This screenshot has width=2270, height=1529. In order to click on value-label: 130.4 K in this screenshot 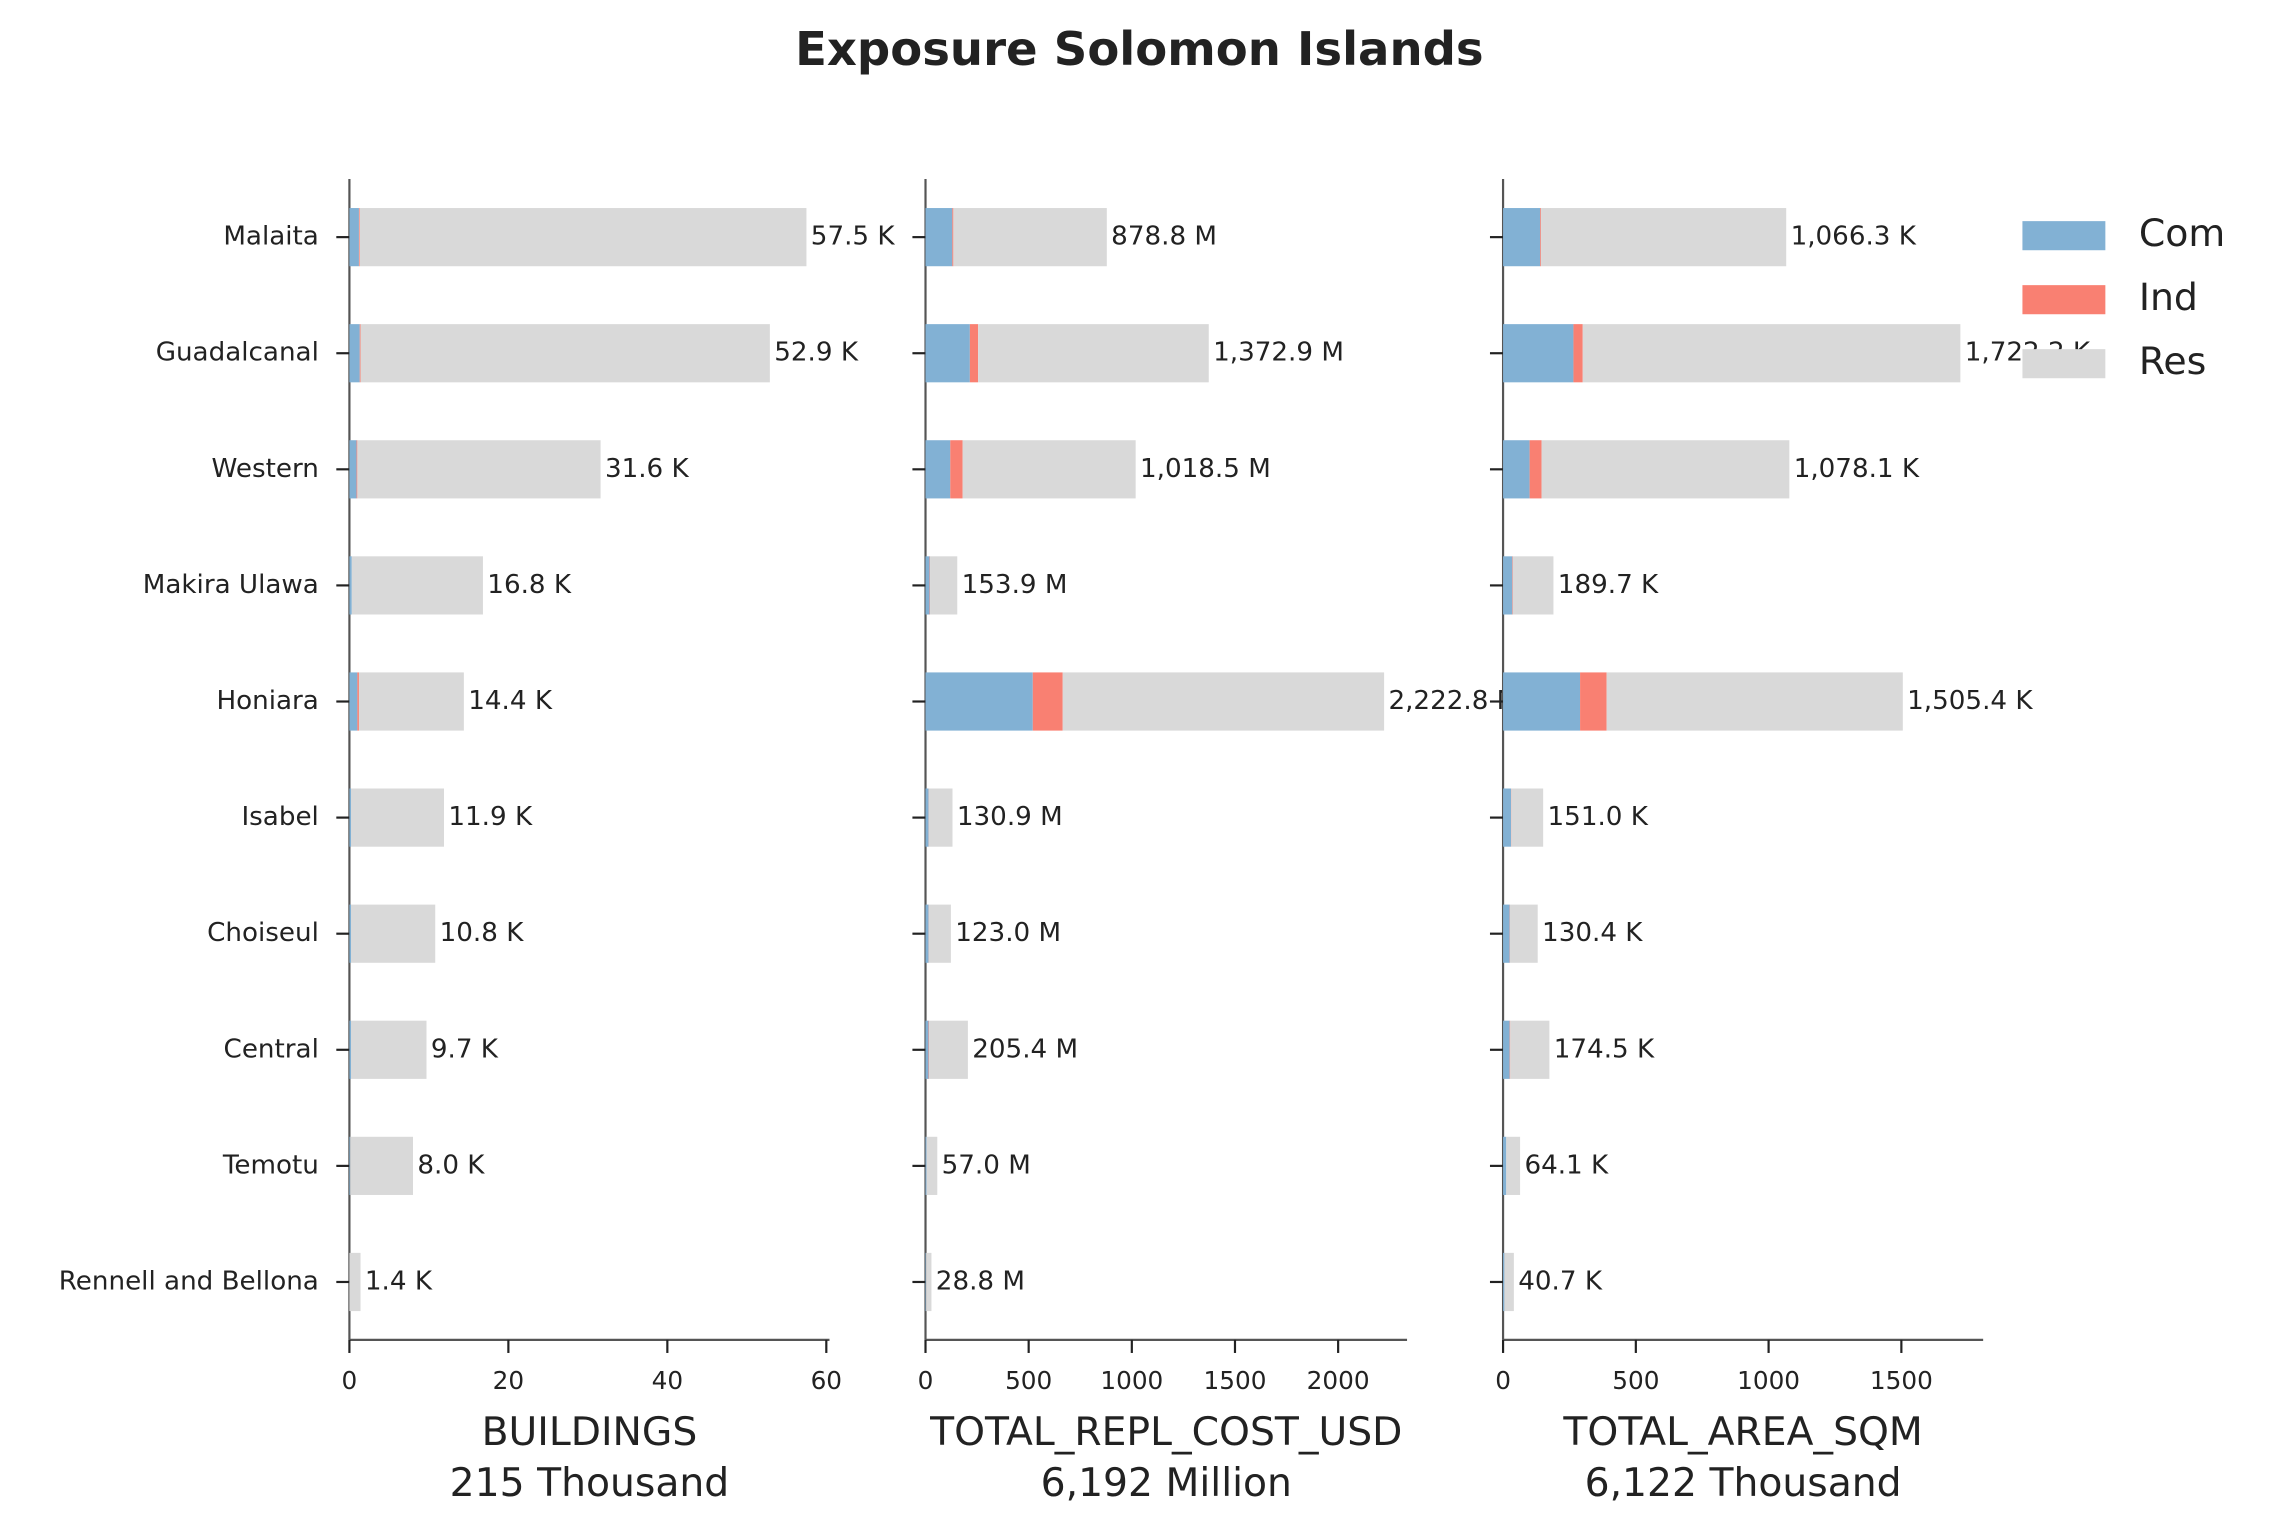, I will do `click(1592, 933)`.